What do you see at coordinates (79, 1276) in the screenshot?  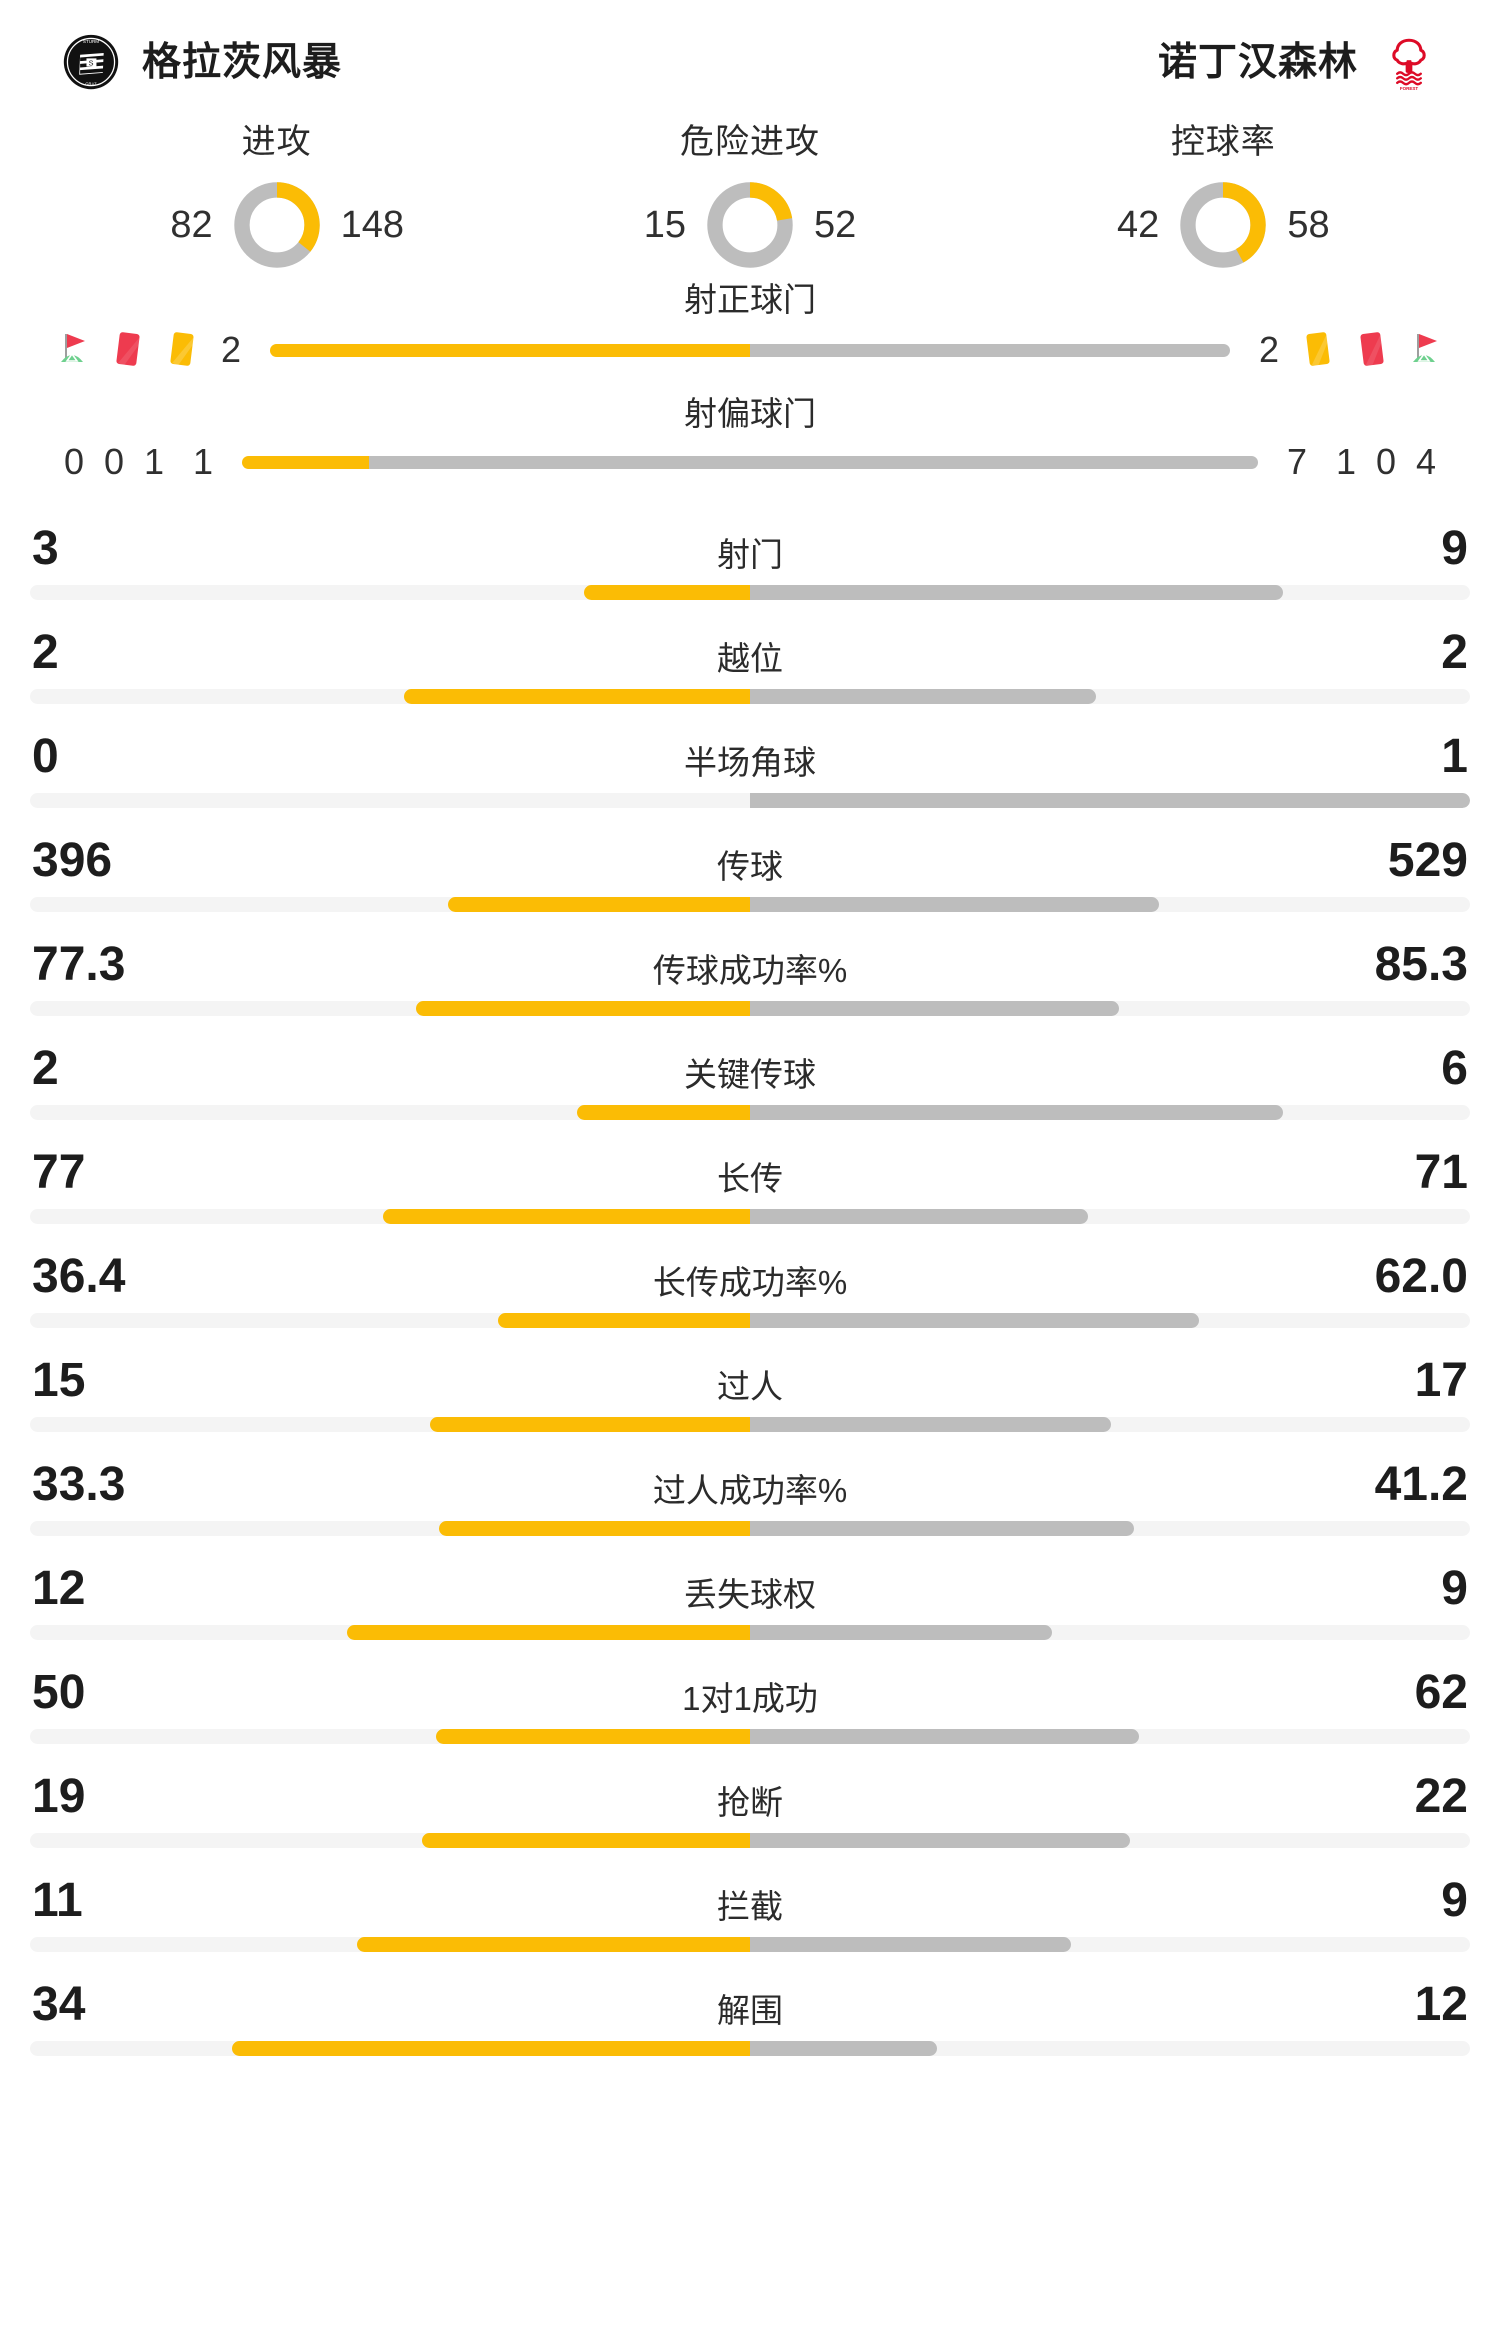 I see `stat-home-value: 36.4` at bounding box center [79, 1276].